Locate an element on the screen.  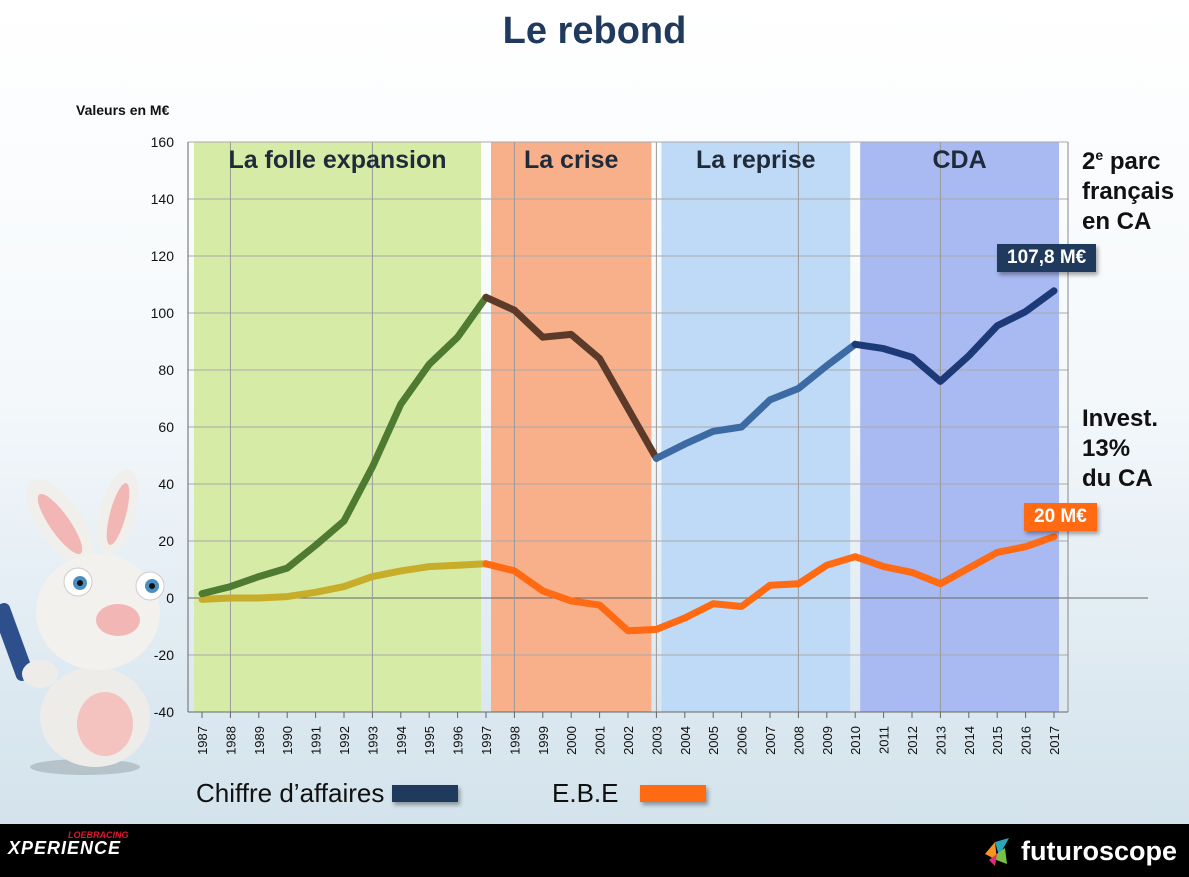
note-invest: Invest. 13% du CA is located at coordinates (1120, 449).